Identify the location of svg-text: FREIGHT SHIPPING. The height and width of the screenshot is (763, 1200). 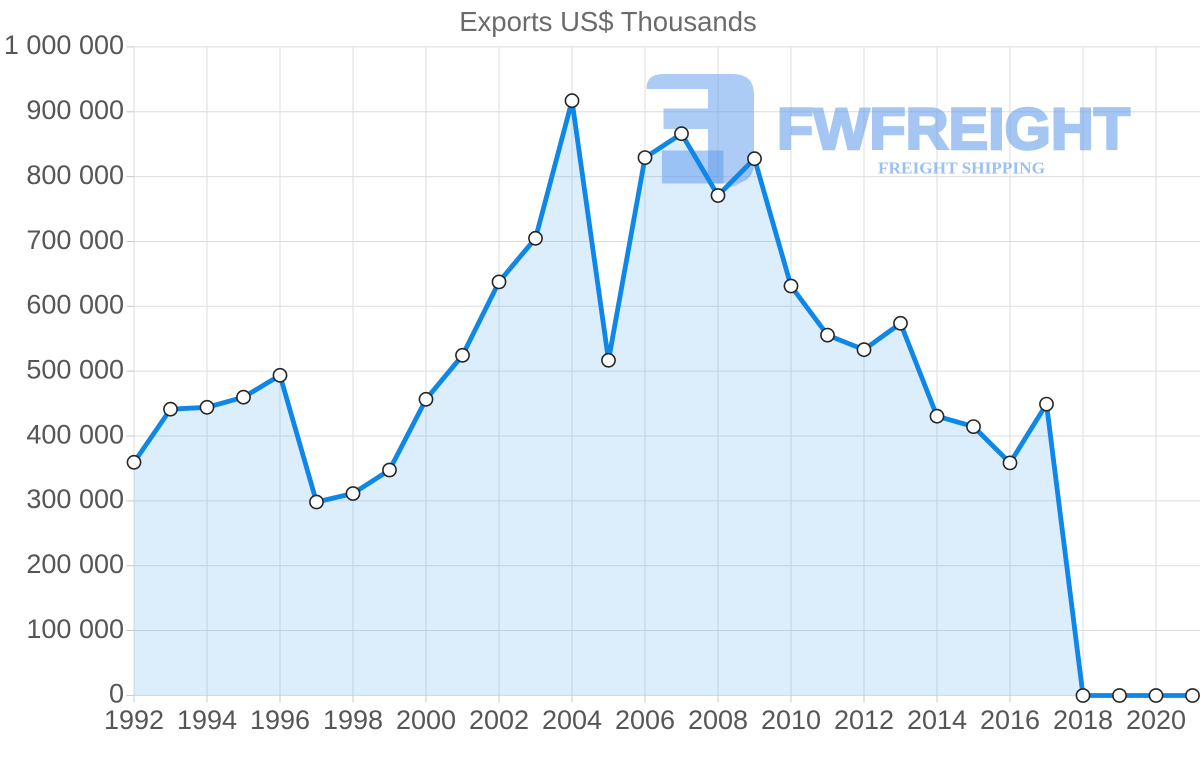
(961, 168).